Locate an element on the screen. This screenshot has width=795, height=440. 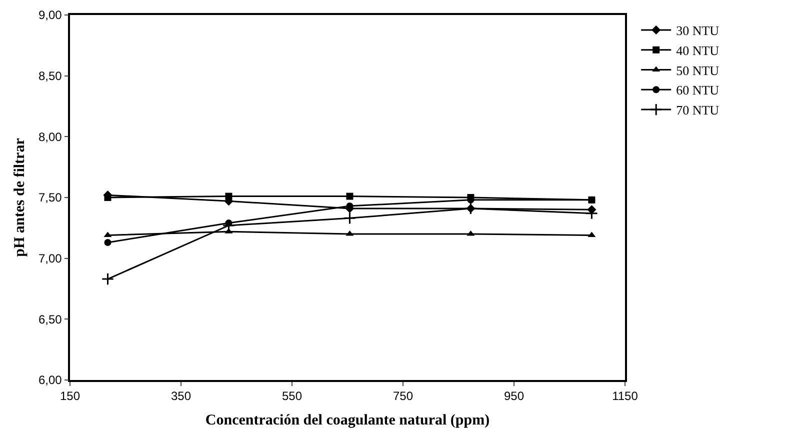
legend-label: 40 NTU is located at coordinates (698, 50).